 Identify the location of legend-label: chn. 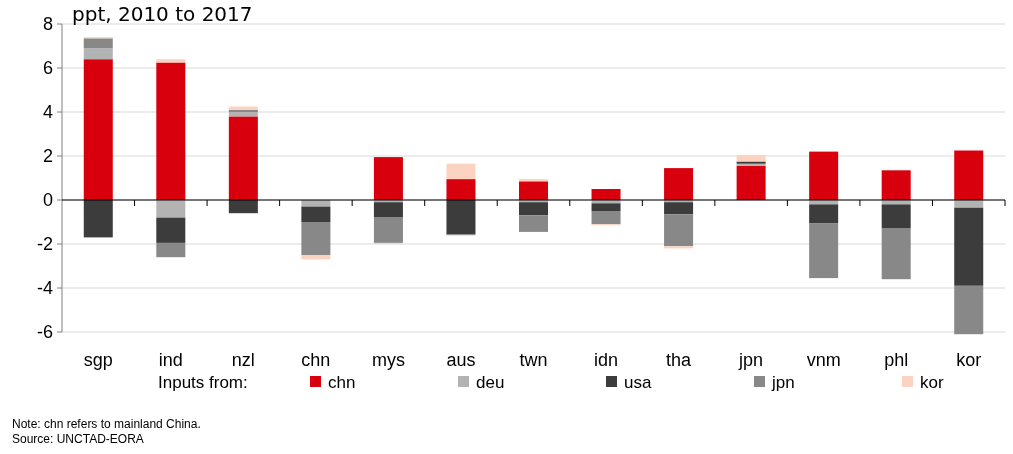
(342, 382).